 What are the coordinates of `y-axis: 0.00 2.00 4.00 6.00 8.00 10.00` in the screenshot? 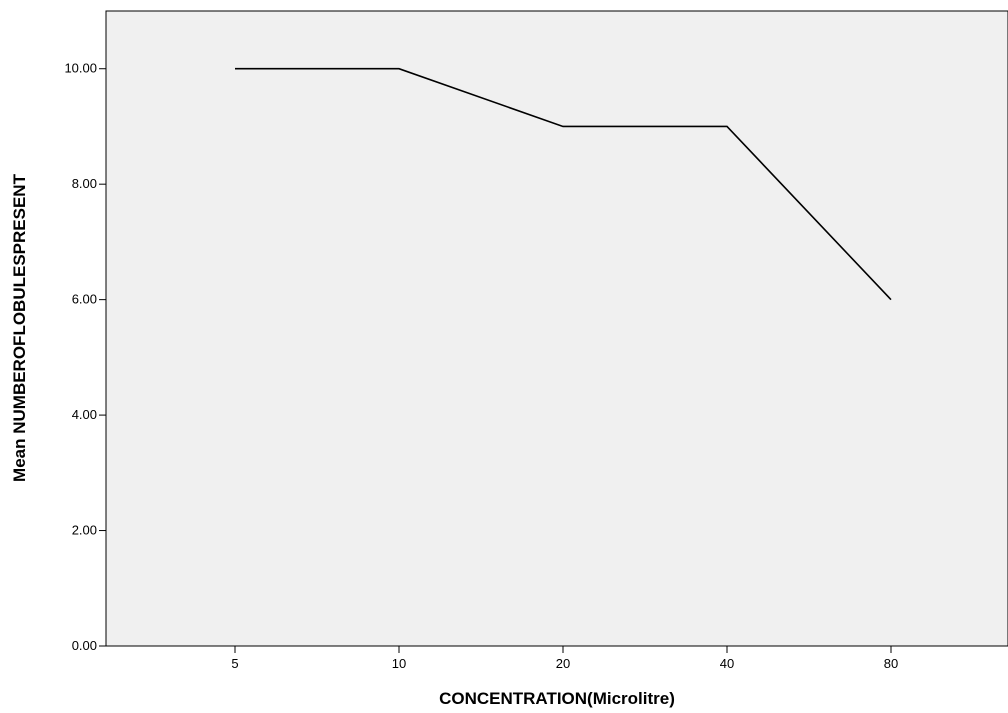 It's located at (85, 357).